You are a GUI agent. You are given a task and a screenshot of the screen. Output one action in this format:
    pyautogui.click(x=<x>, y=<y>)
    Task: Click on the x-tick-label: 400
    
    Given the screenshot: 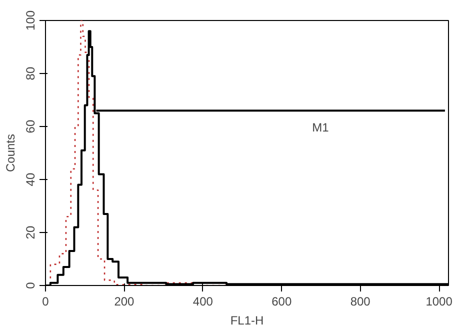 What is the action you would take?
    pyautogui.click(x=203, y=301)
    